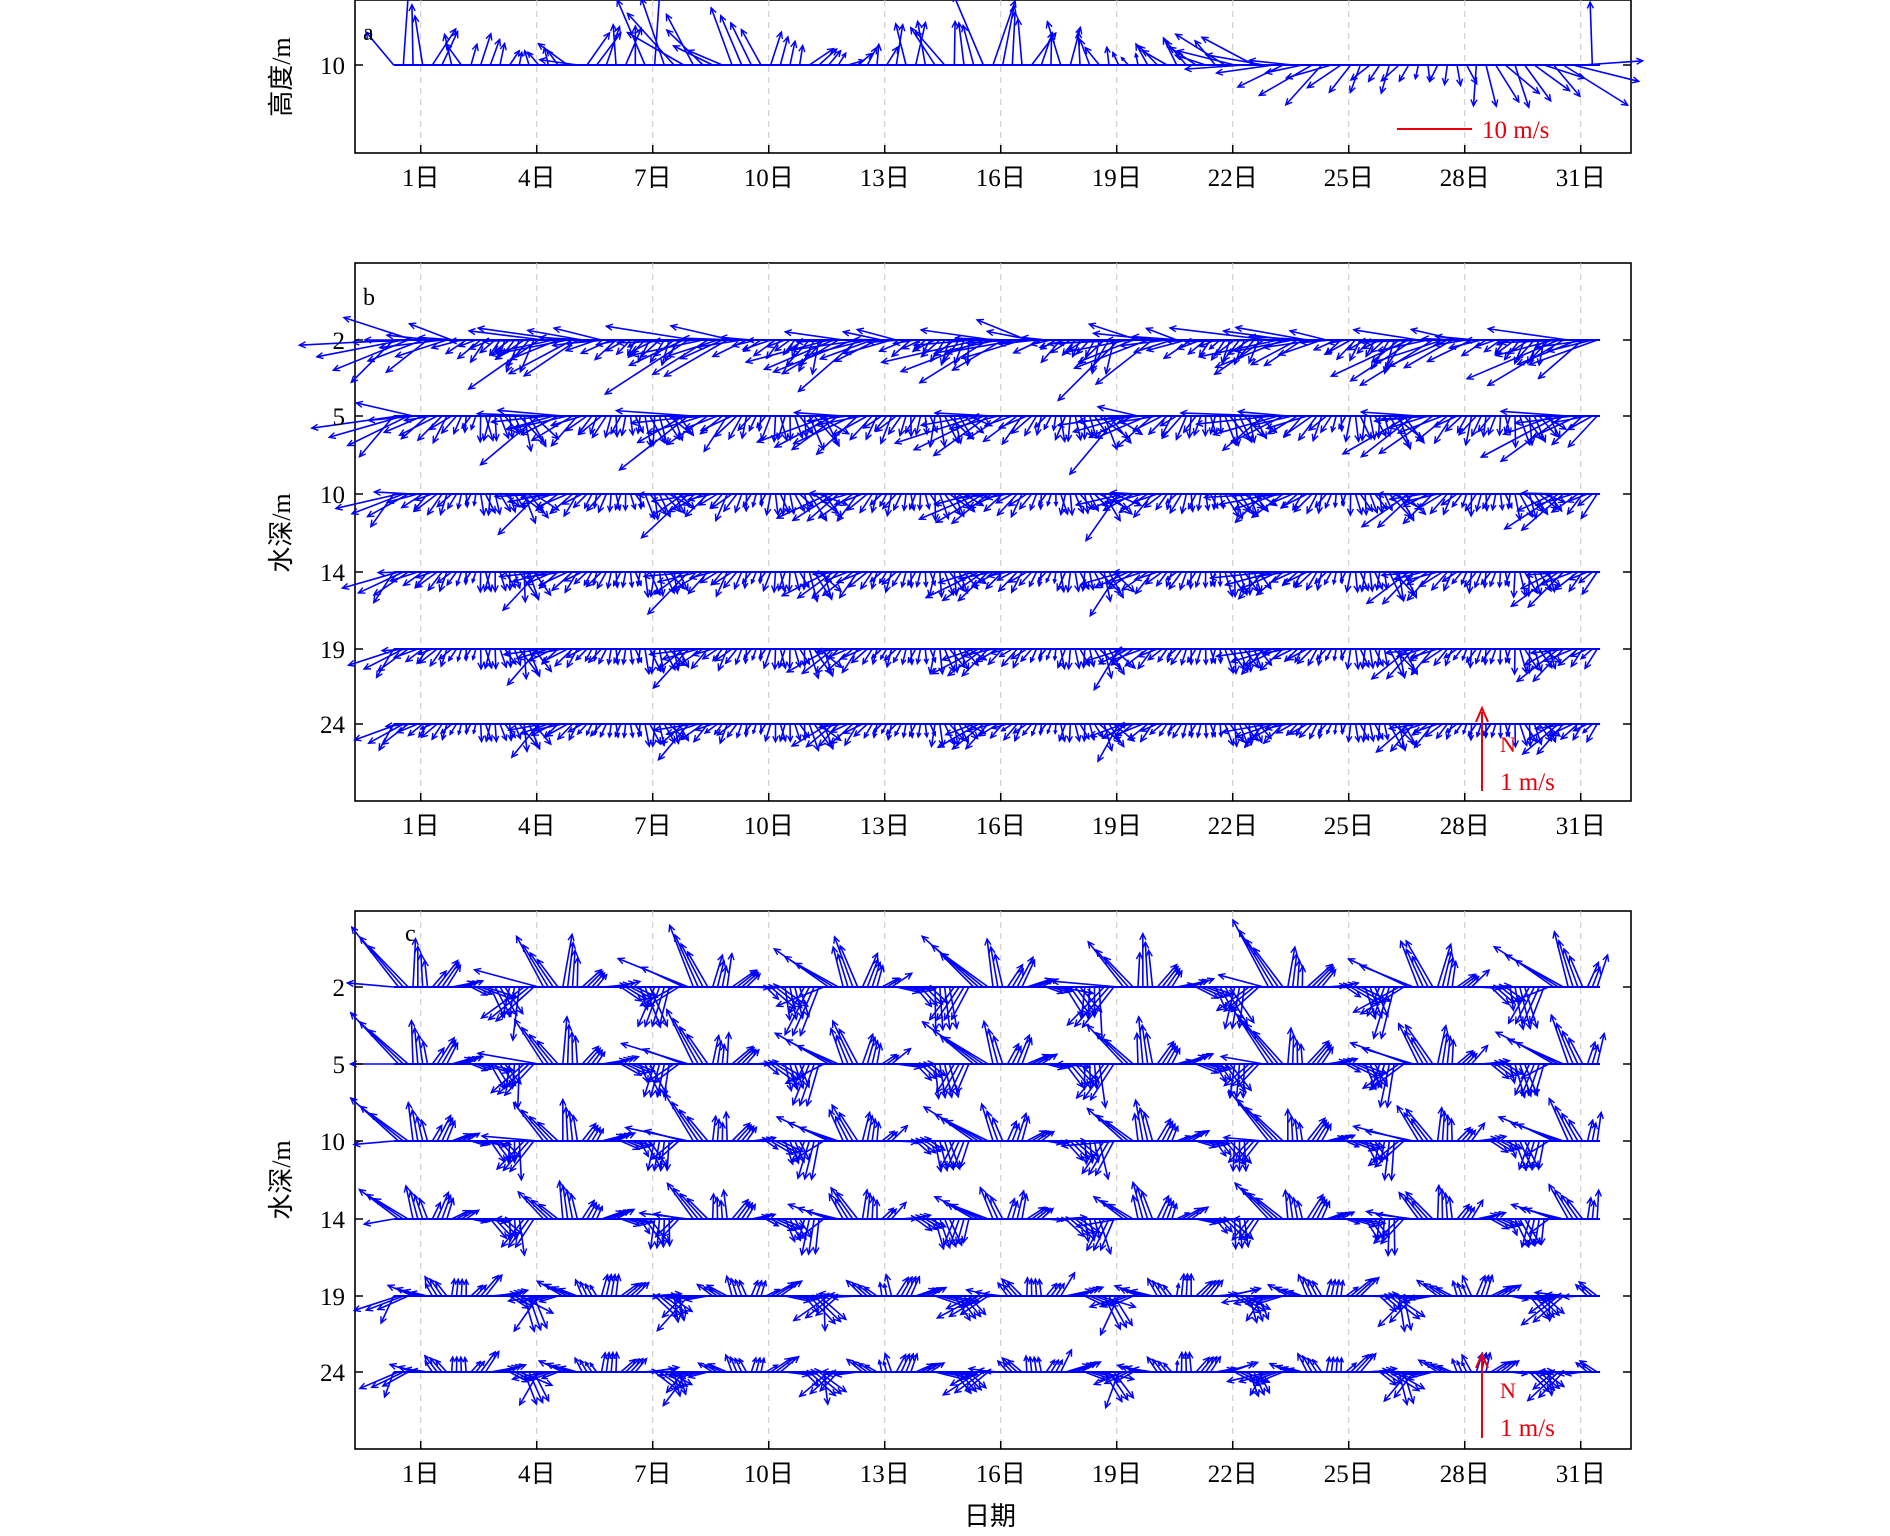 Image resolution: width=1890 pixels, height=1536 pixels. Describe the element at coordinates (421, 826) in the screenshot. I see `x-tick-label: 1日` at that location.